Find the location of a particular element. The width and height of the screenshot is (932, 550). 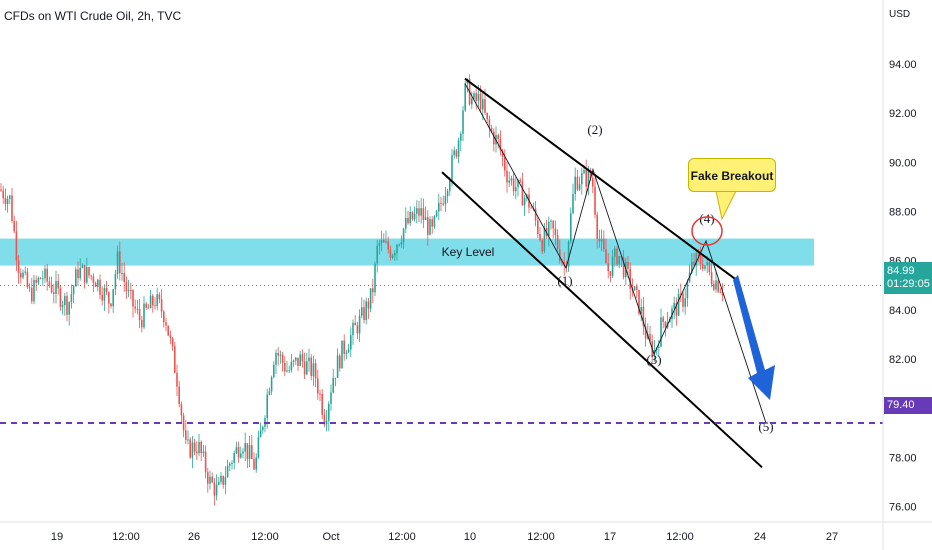

channel-upper-line is located at coordinates (601, 179).